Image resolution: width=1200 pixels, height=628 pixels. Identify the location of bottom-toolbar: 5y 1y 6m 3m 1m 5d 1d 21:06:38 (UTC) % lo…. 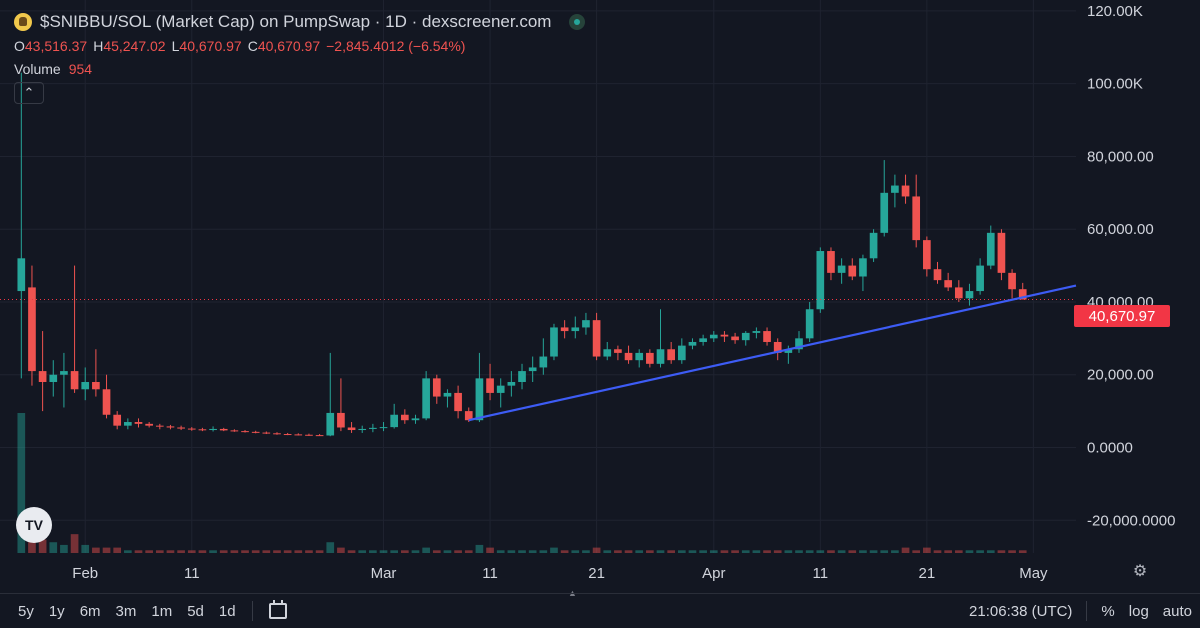
(600, 610).